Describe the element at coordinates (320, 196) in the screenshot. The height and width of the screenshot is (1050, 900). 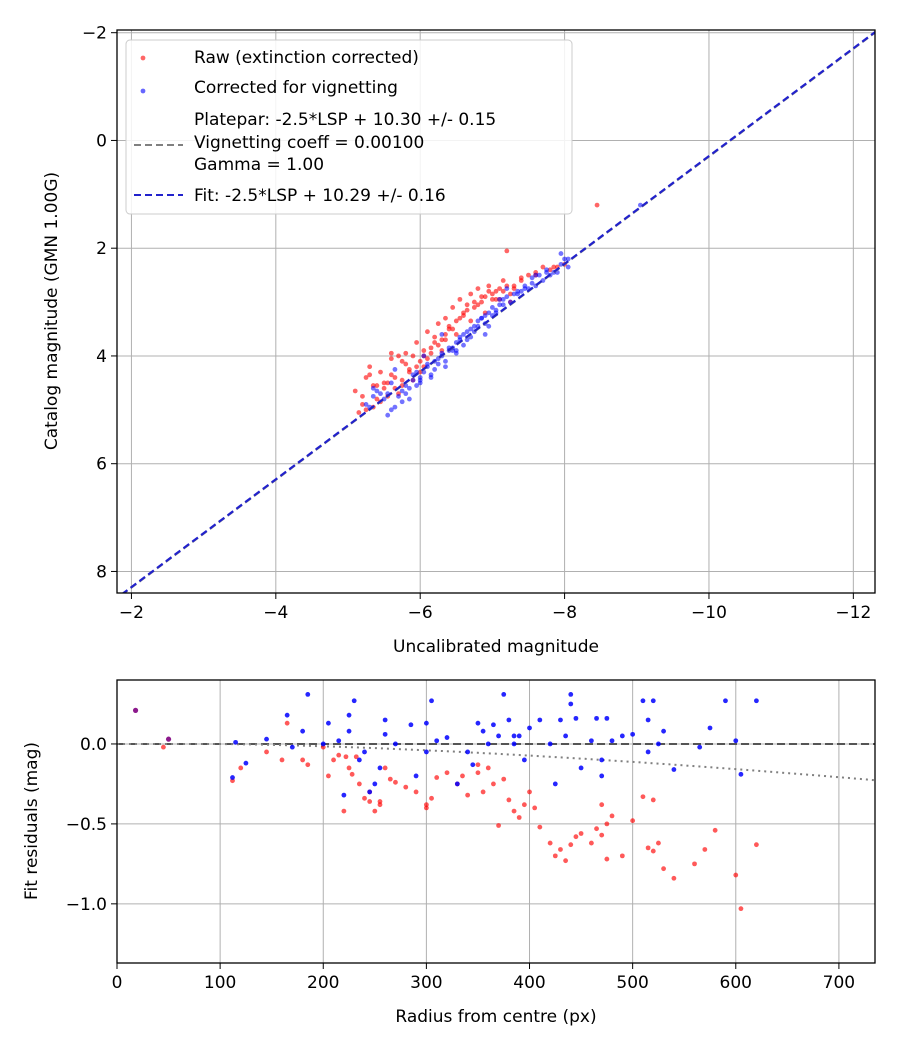
I see `legend-fit-label: Fit: -2.5*LSP + 10.29 +/- 0.16` at that location.